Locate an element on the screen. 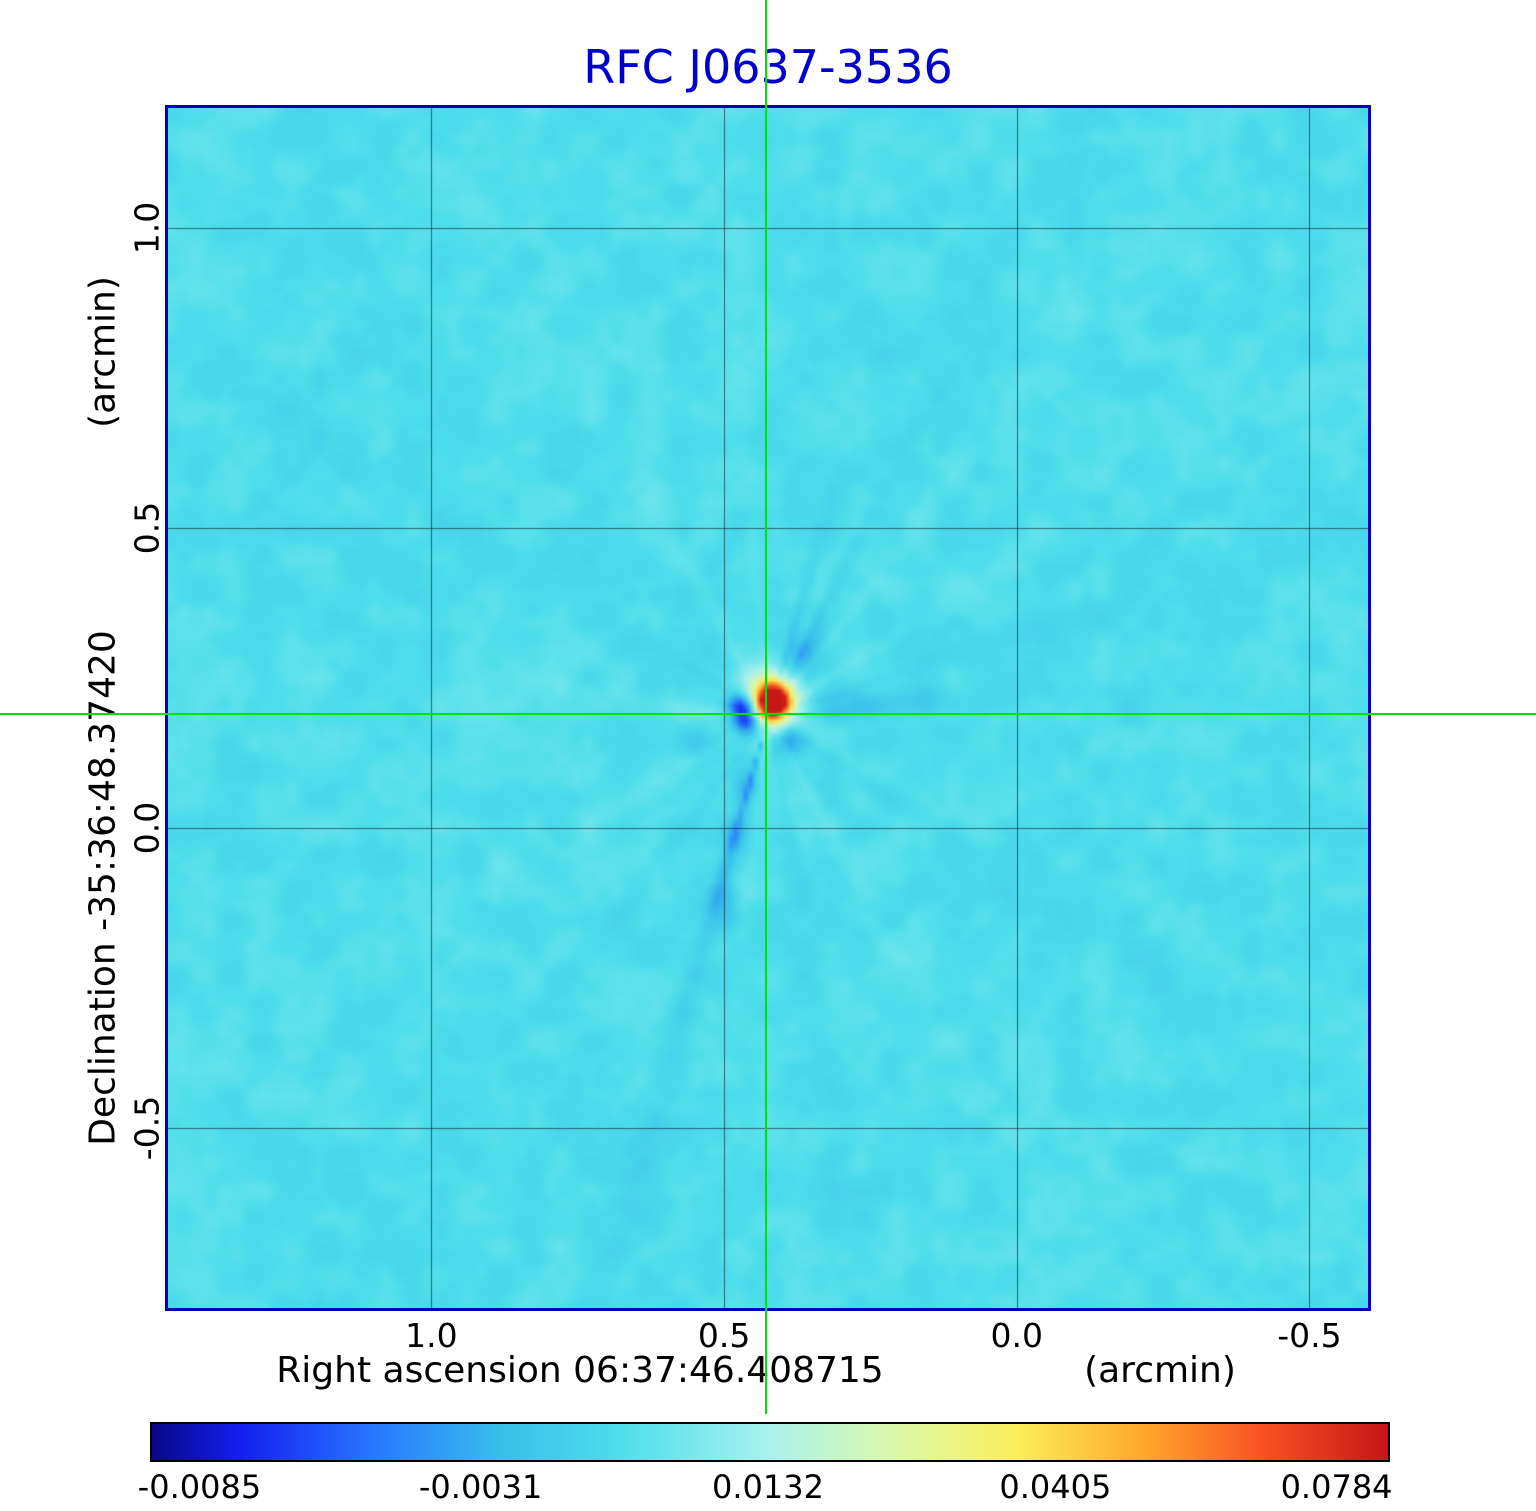  plot-title: RFC J0637-3536 is located at coordinates (768, 67).